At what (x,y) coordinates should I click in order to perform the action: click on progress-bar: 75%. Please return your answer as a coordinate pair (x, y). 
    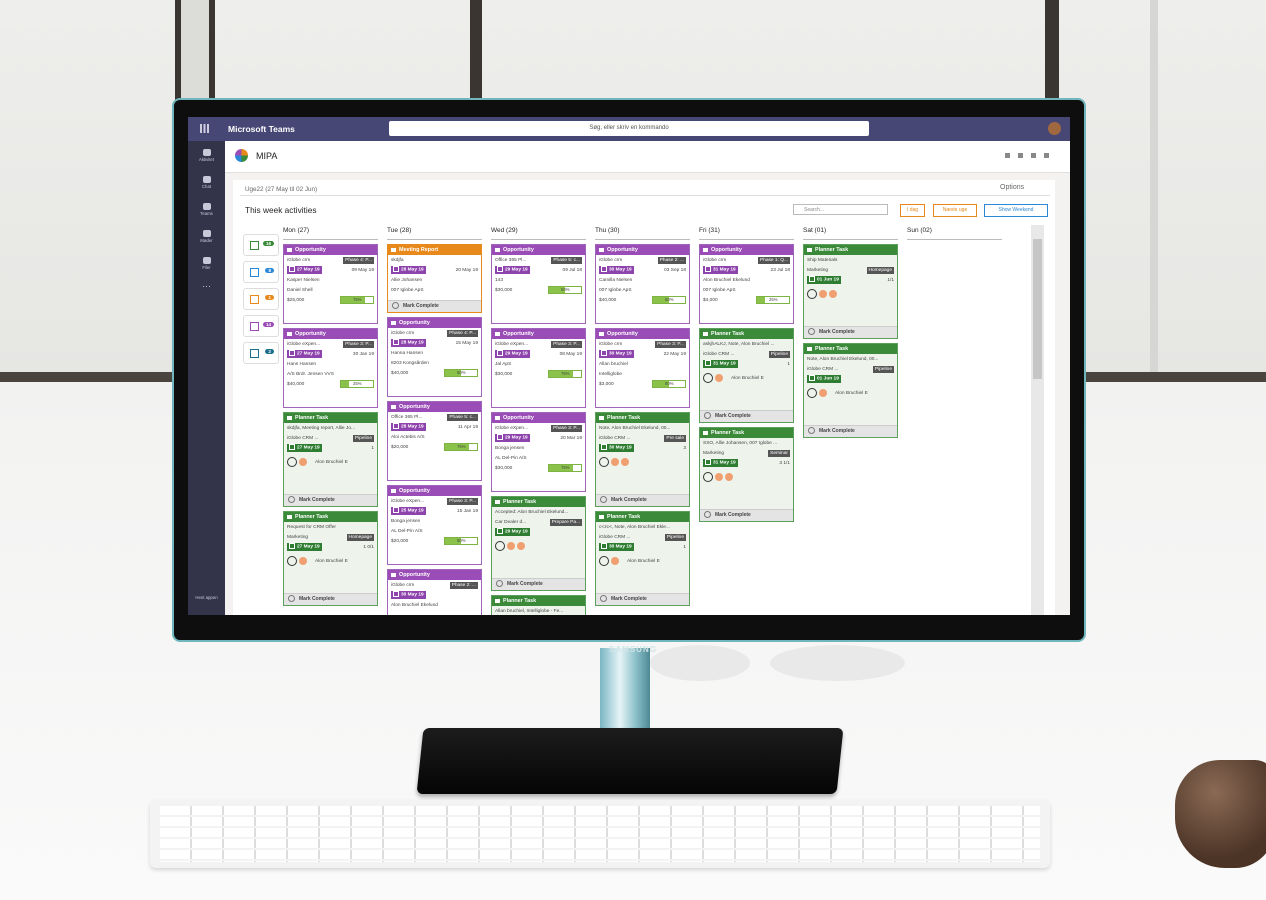
    Looking at the image, I should click on (565, 374).